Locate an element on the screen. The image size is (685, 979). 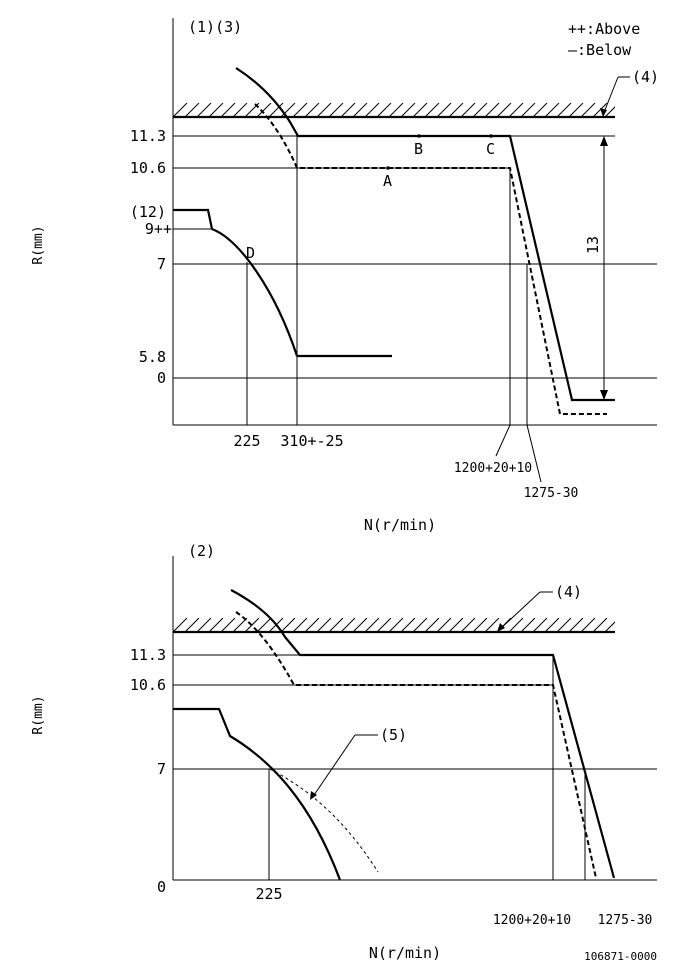
bottom-ref-5-arrowhead is located at coordinates (313, 795).